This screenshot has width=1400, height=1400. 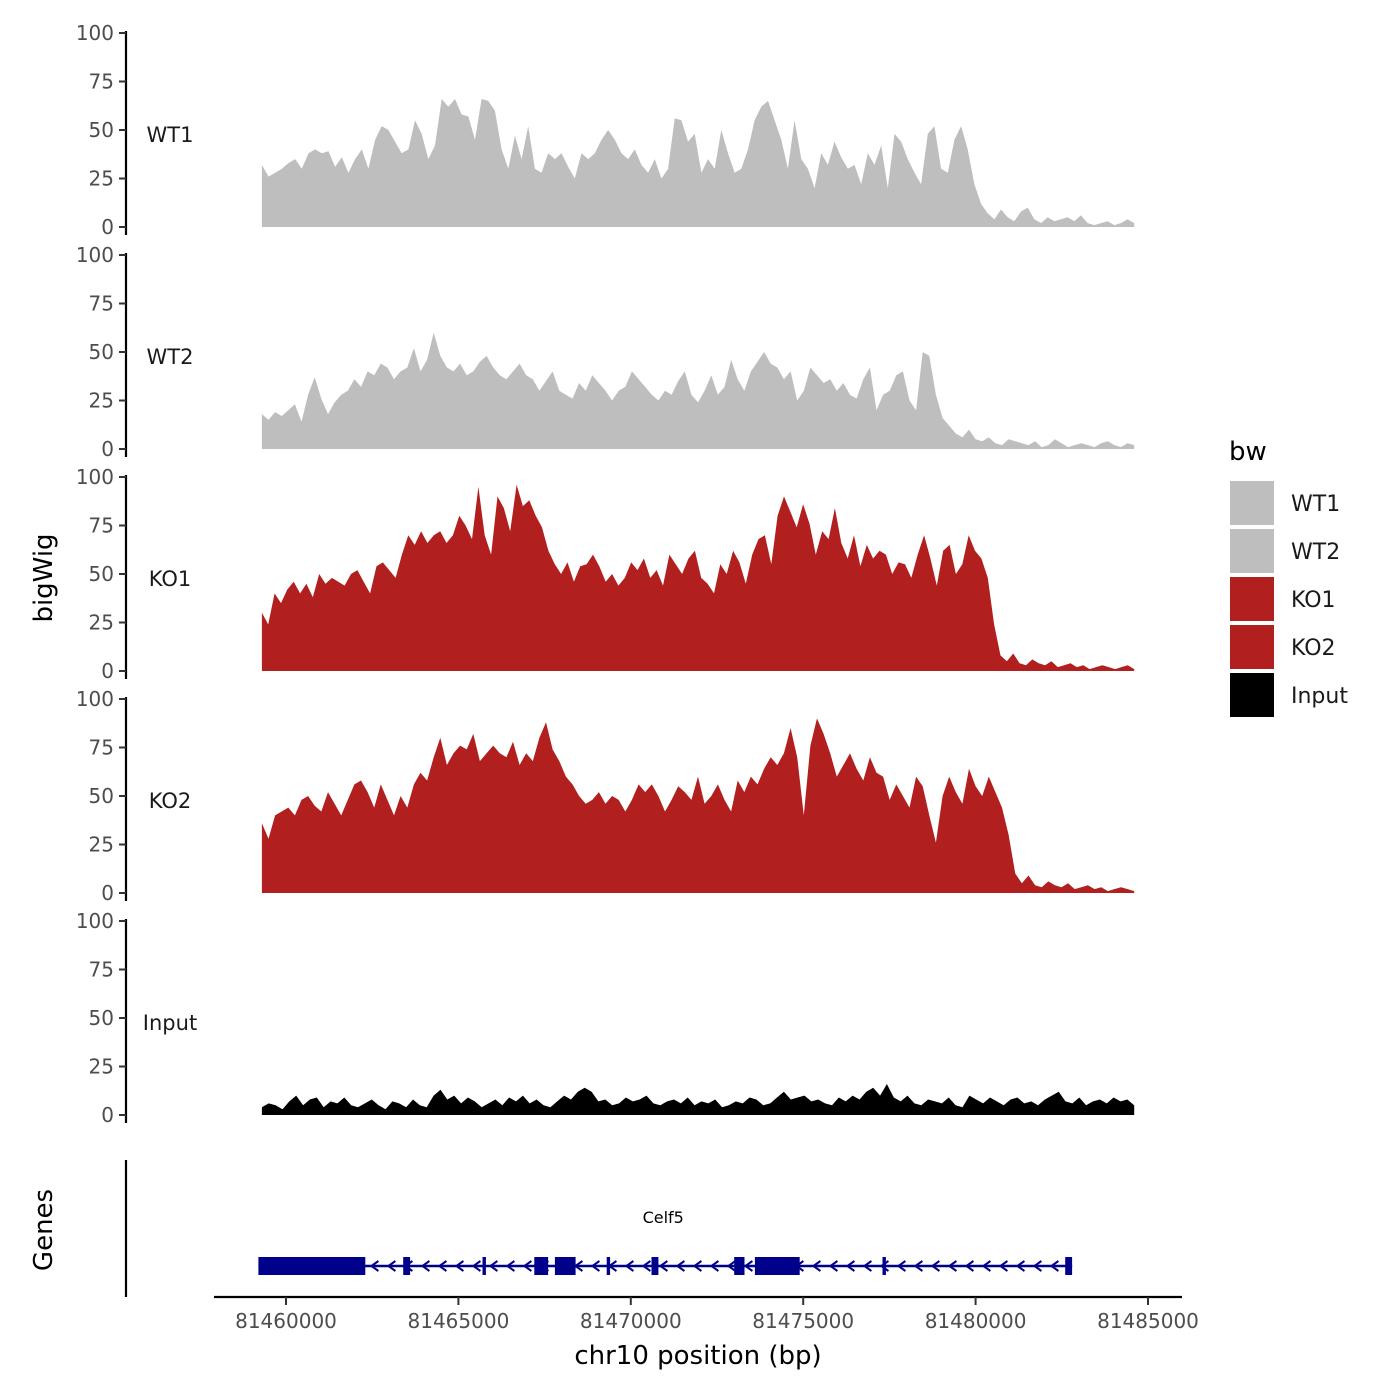 What do you see at coordinates (698, 1099) in the screenshot?
I see `area-input` at bounding box center [698, 1099].